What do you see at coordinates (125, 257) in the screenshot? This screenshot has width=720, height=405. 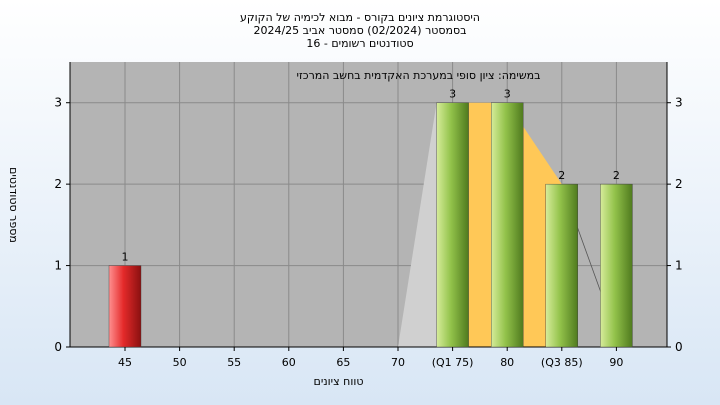 I see `bar-value-label: 1` at bounding box center [125, 257].